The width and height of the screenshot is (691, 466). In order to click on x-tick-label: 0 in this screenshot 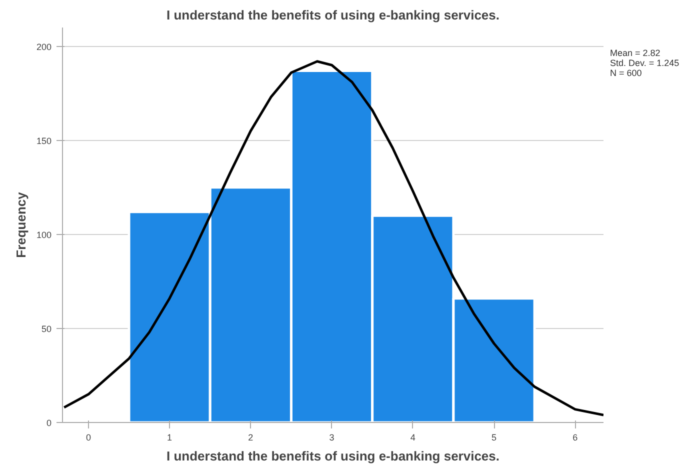, I will do `click(88, 437)`.